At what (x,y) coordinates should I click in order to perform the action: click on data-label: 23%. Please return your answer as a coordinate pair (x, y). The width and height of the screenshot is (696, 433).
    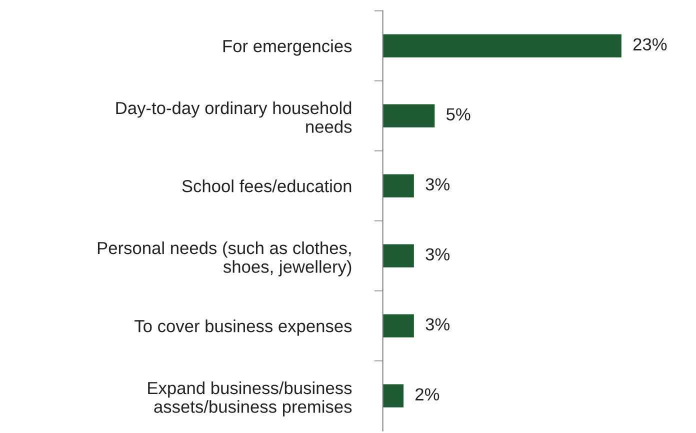
    Looking at the image, I should click on (650, 44).